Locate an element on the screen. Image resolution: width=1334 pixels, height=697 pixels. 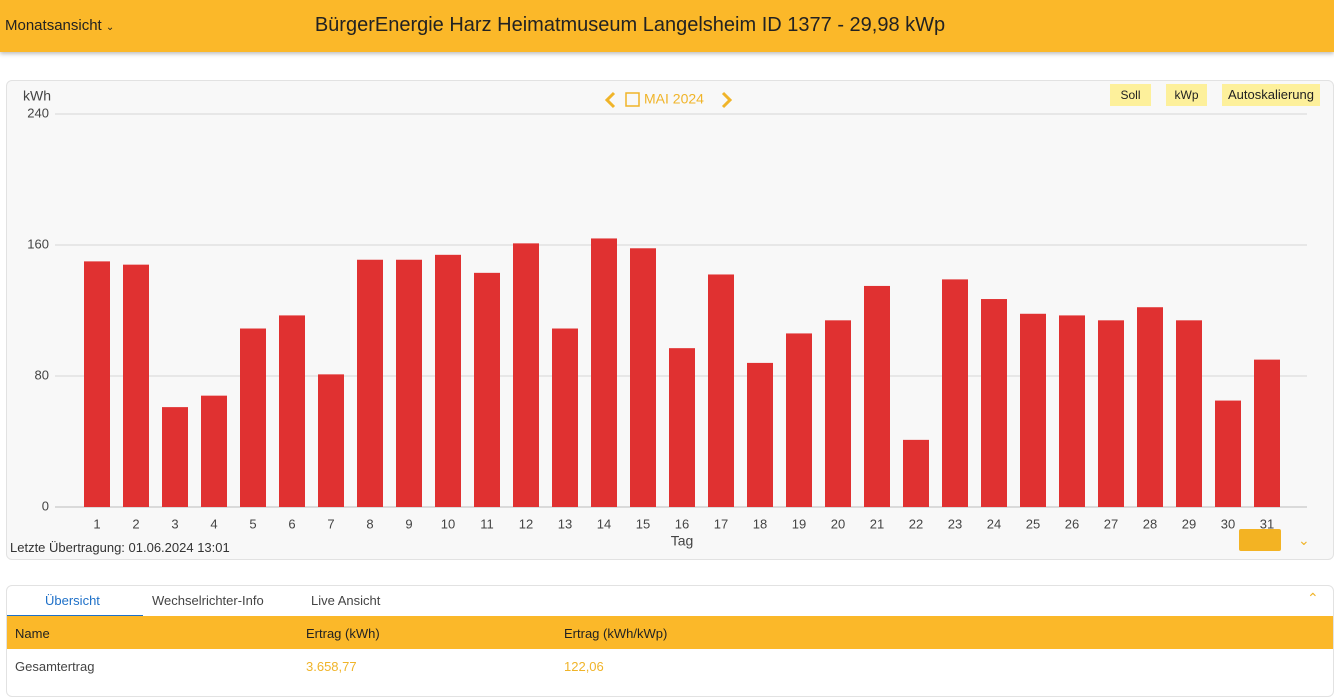
y-tick-label: 160 is located at coordinates (38, 243).